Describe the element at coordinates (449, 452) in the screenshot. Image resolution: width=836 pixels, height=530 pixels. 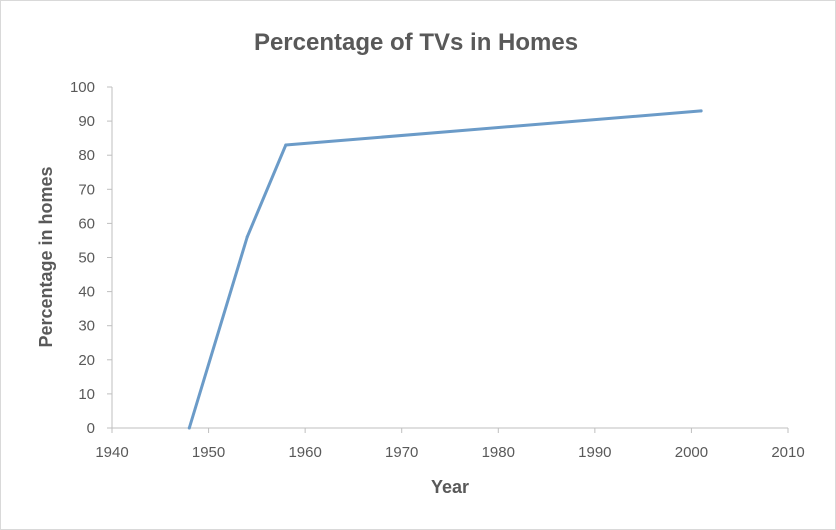
I see `x-tick-labels: 1940 1950 1960 1970 1980 1990 2000 2010` at that location.